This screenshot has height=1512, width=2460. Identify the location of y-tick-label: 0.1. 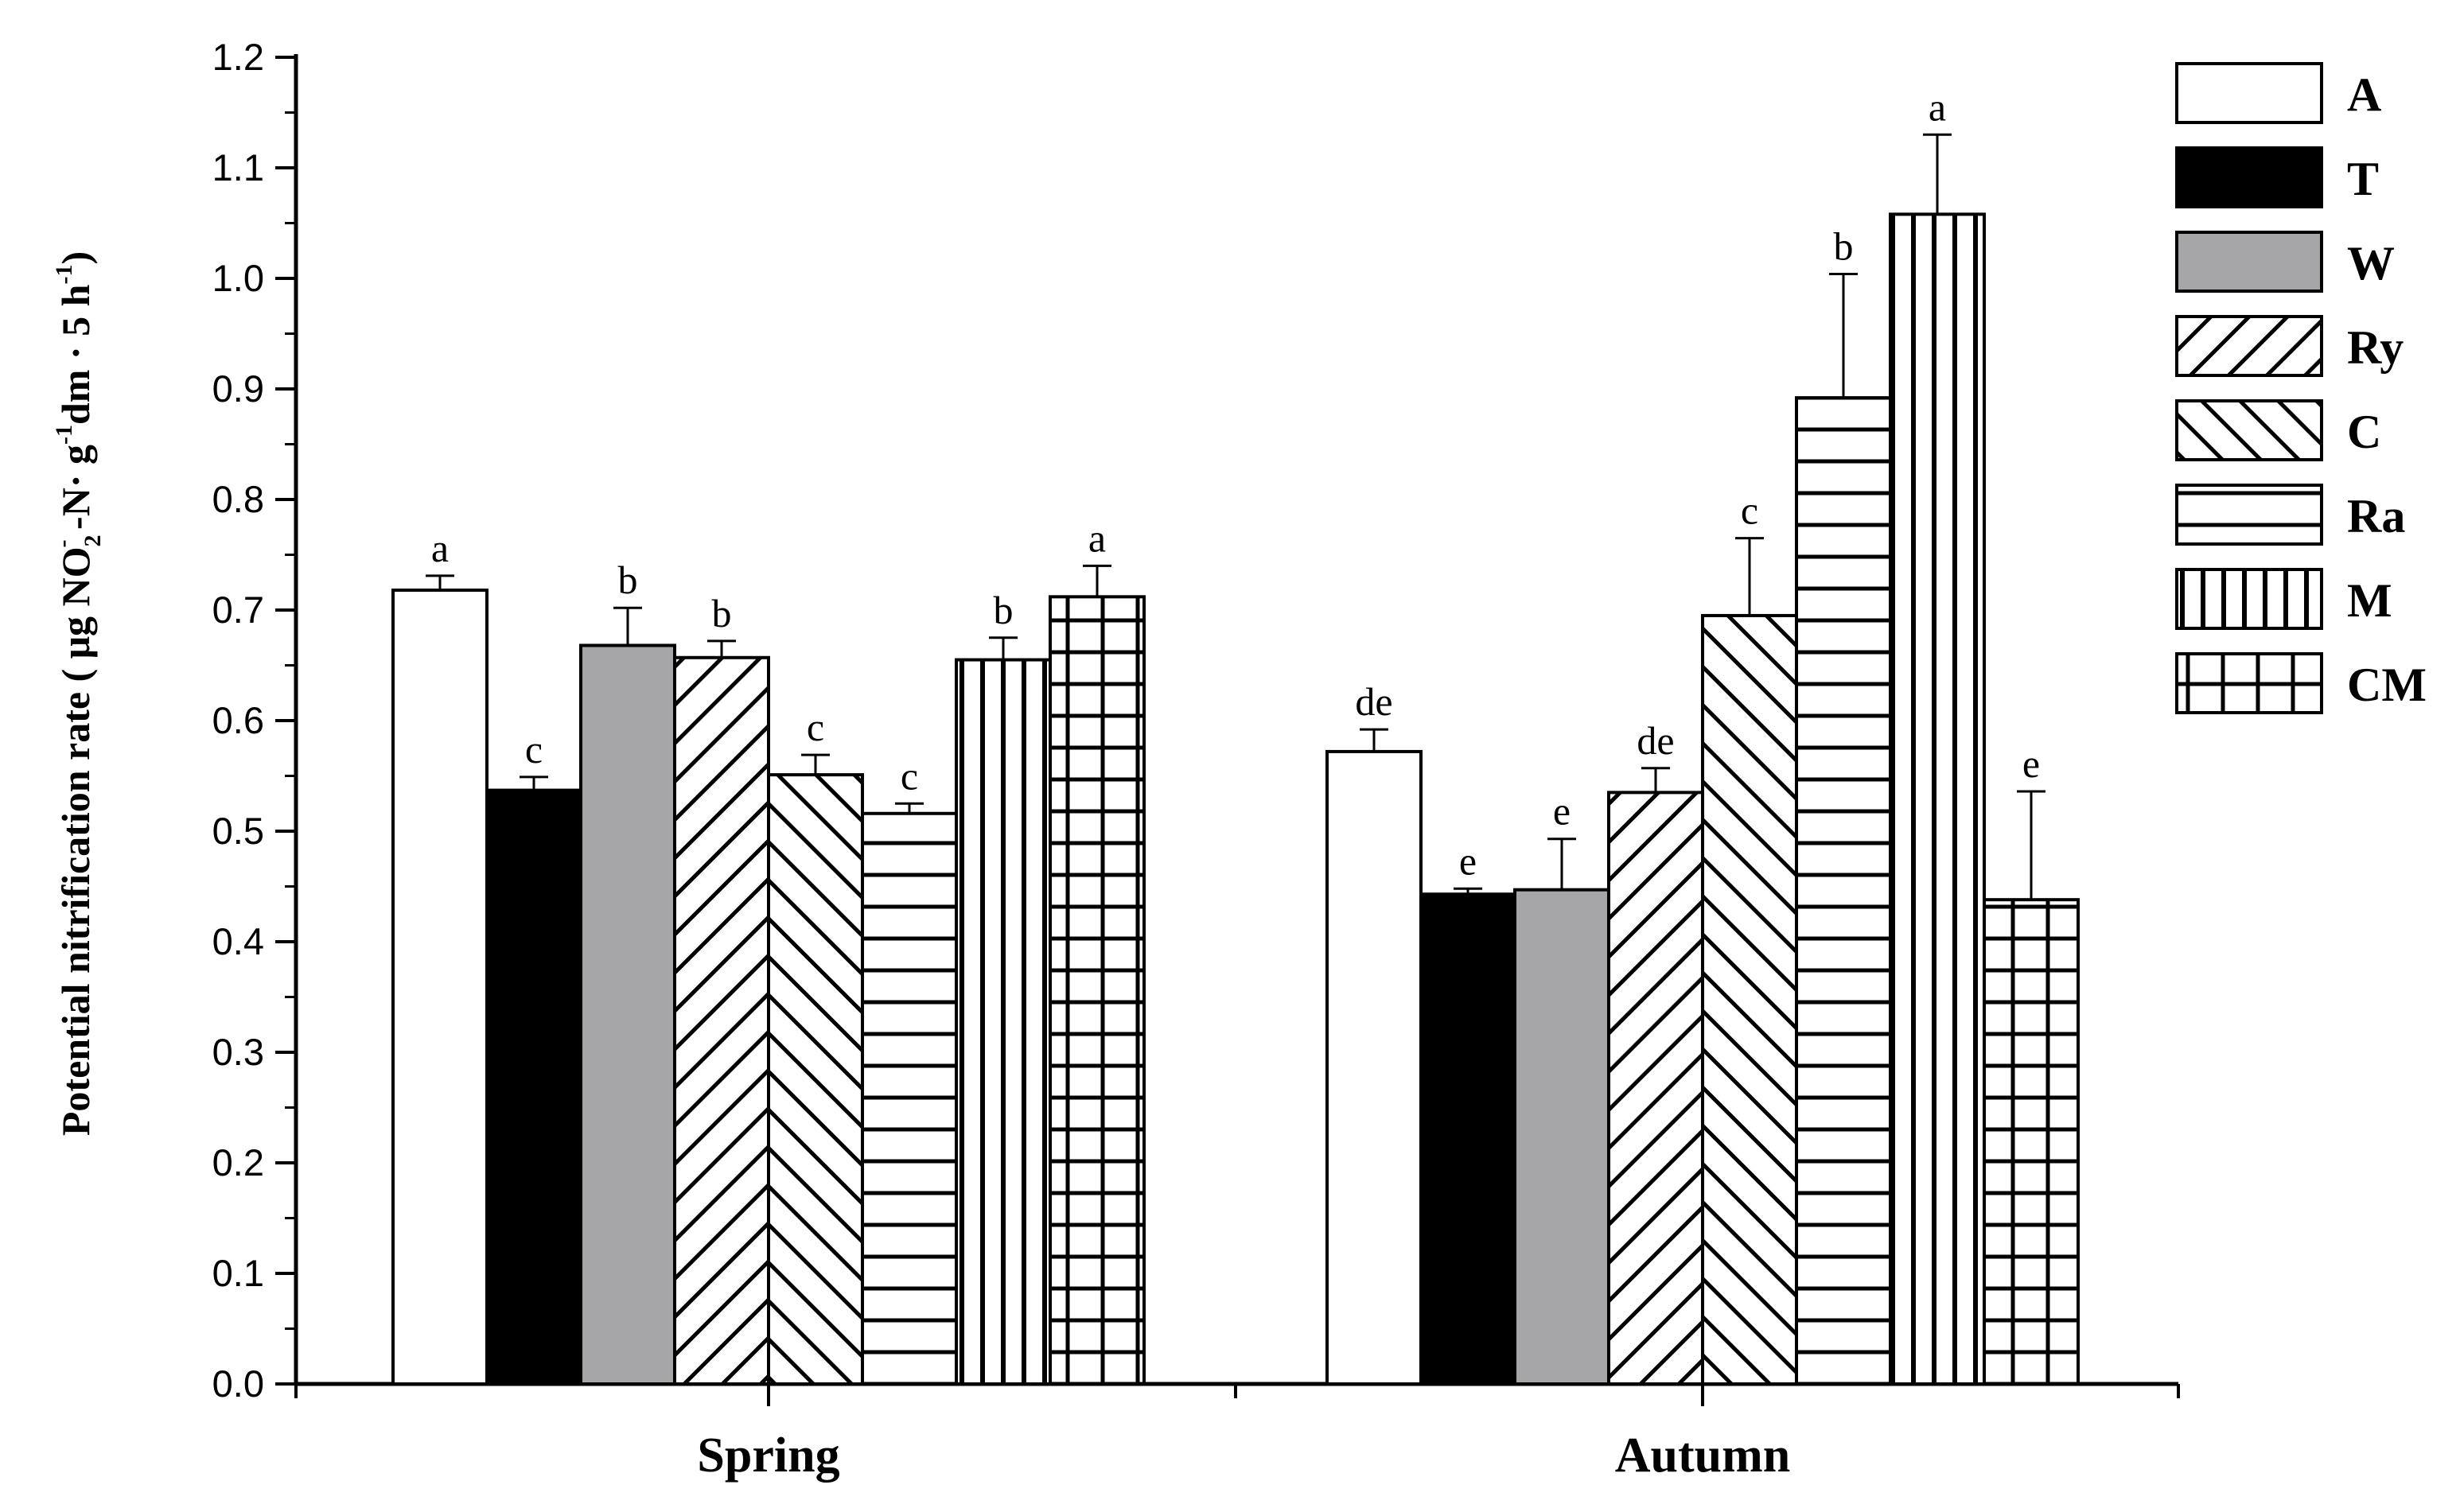
(238, 1273).